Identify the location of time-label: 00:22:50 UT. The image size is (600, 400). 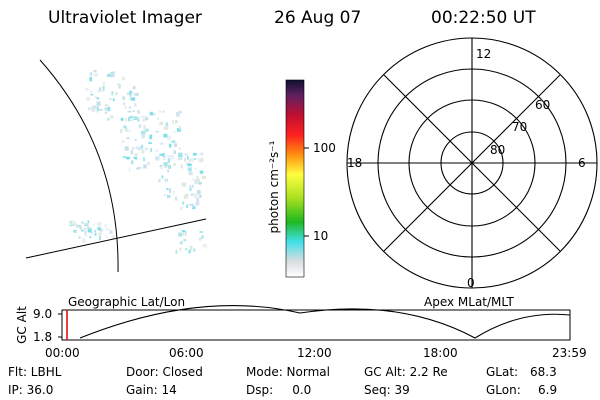
(483, 18).